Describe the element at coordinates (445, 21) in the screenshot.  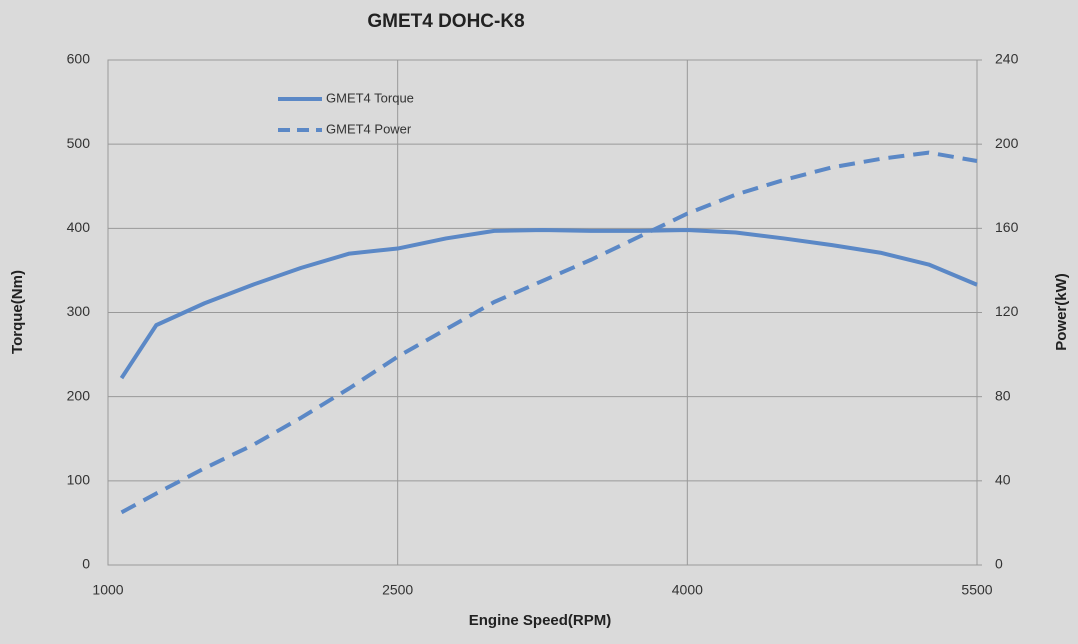
I see `chart-title: GMET4 DOHC-K8` at that location.